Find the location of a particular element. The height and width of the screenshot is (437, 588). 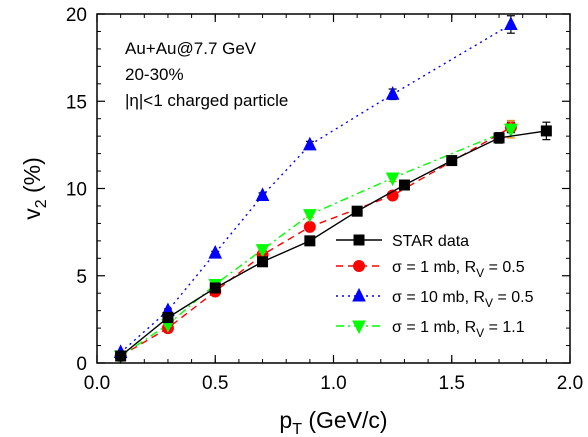

legend-entry-2: σ = 10 mb, RV = 0.5 is located at coordinates (435, 298).